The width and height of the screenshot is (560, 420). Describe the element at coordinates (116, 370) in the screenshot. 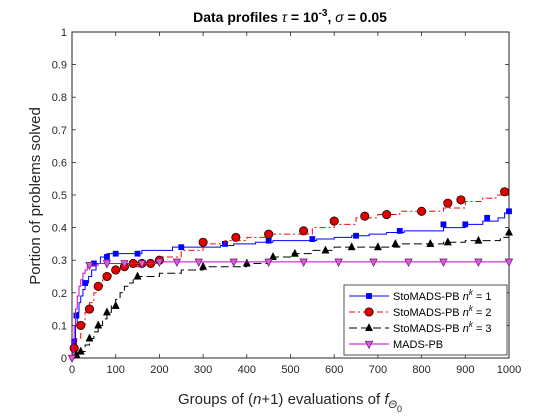

I see `x-tick-label: 100` at that location.